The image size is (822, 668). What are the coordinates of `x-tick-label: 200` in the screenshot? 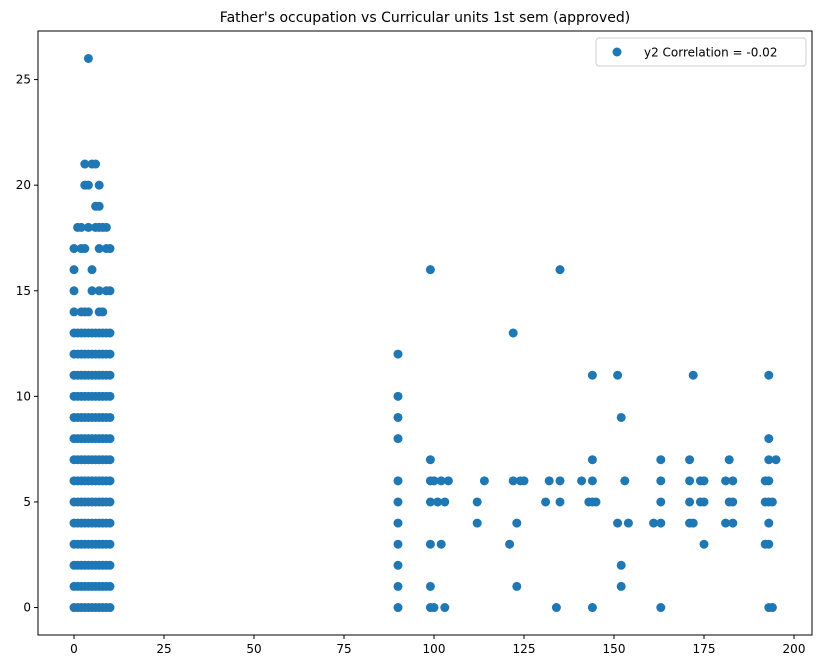 It's located at (794, 649).